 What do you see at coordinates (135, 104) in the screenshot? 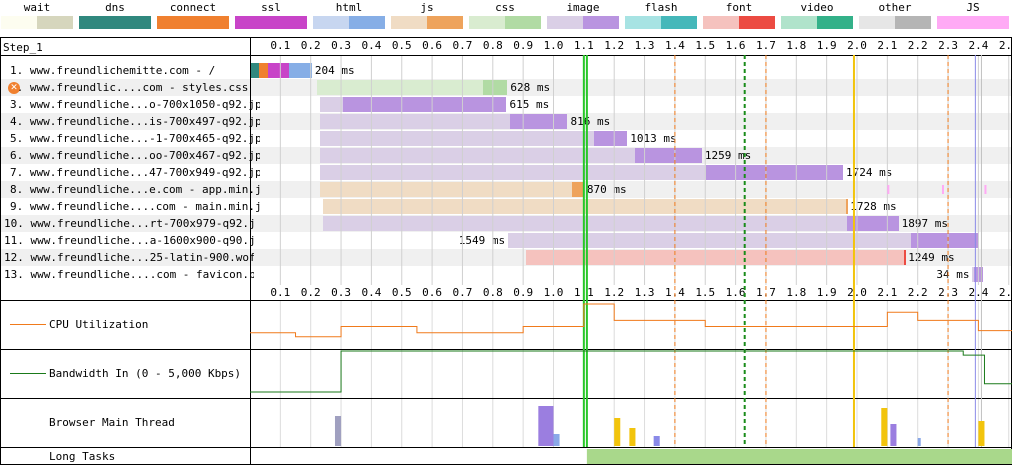
I see `request-label: 3. www.freundliche...o-700x1050-q92.jpg` at bounding box center [135, 104].